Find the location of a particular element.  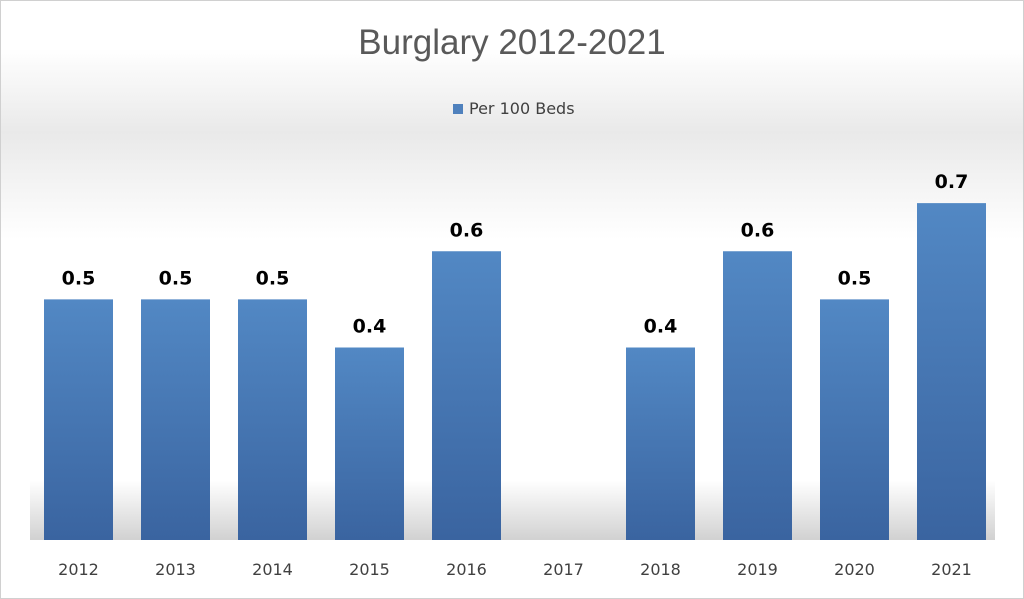

x-tick-2012: 2012 is located at coordinates (78, 569).